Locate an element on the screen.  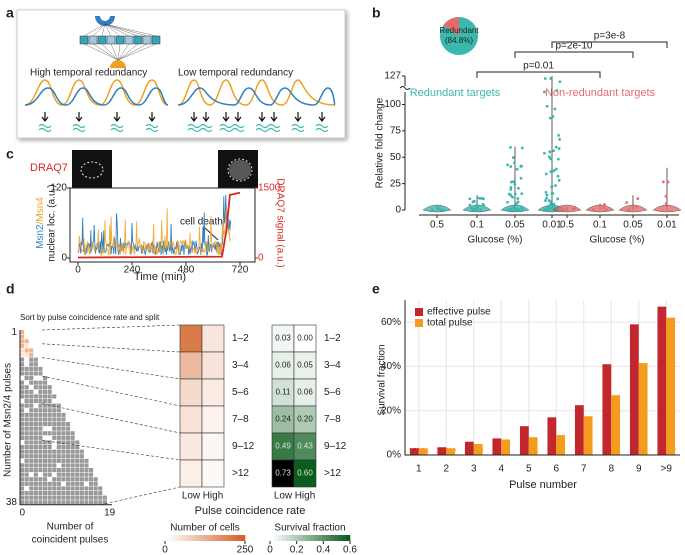
colorbar-step is located at coordinates (328, 538).